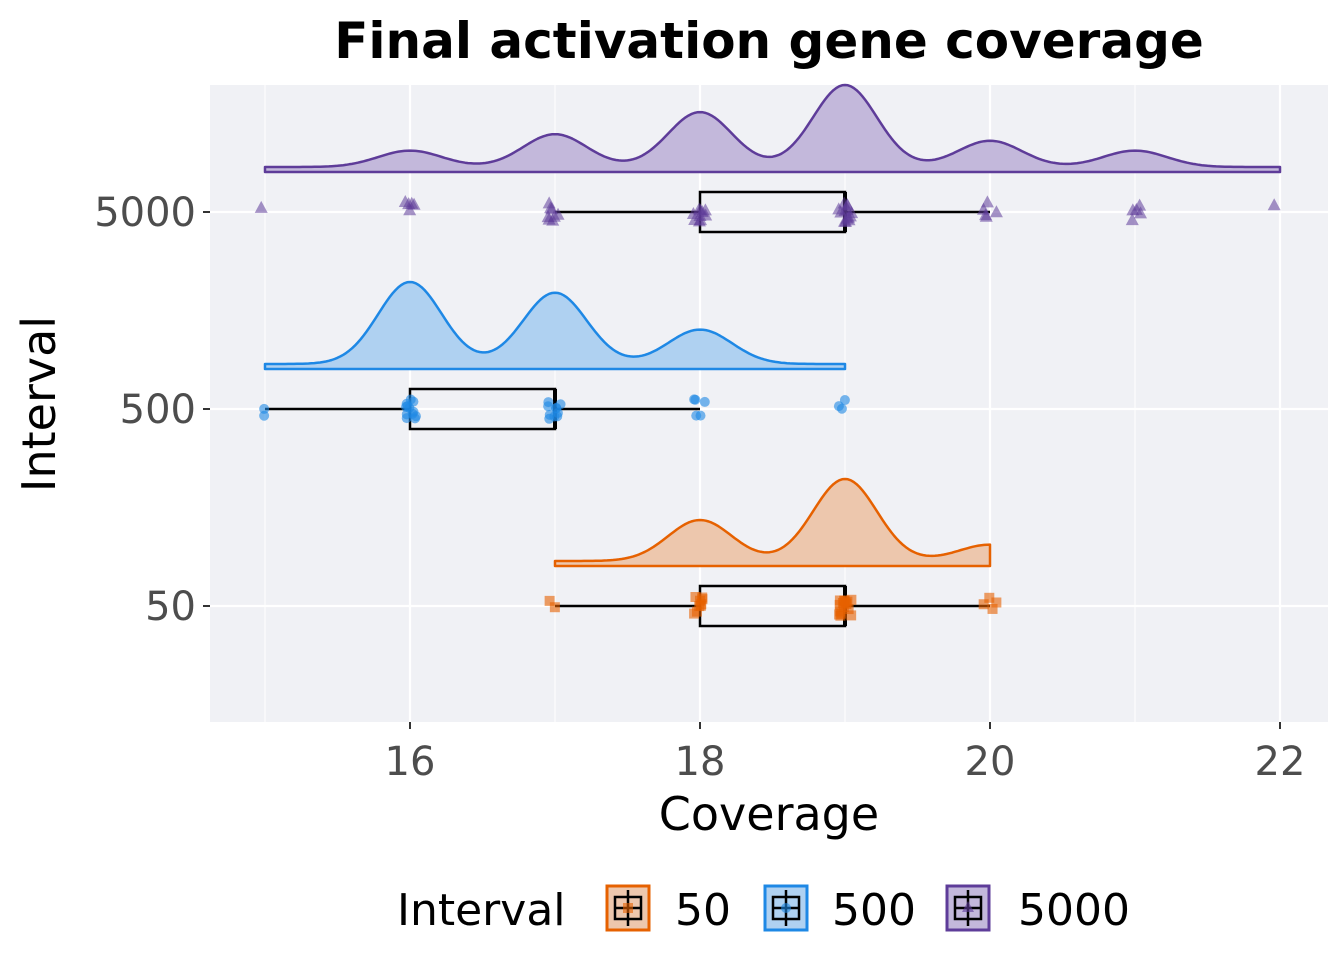  I want to click on x-tick-label: 18, so click(700, 762).